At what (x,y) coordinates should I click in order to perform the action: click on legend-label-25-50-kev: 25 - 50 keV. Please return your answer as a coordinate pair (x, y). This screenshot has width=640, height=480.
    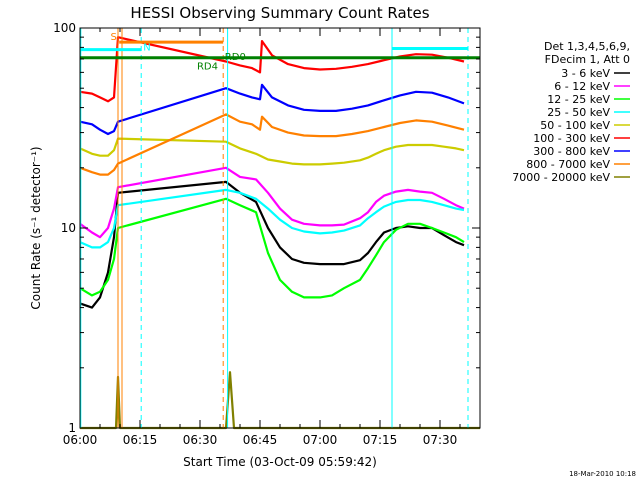
    Looking at the image, I should click on (578, 112).